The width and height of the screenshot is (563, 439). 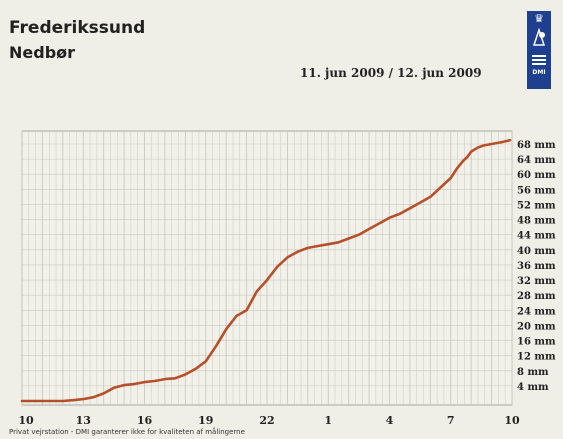 What do you see at coordinates (533, 387) in the screenshot?
I see `y-tick-label: 4 mm` at bounding box center [533, 387].